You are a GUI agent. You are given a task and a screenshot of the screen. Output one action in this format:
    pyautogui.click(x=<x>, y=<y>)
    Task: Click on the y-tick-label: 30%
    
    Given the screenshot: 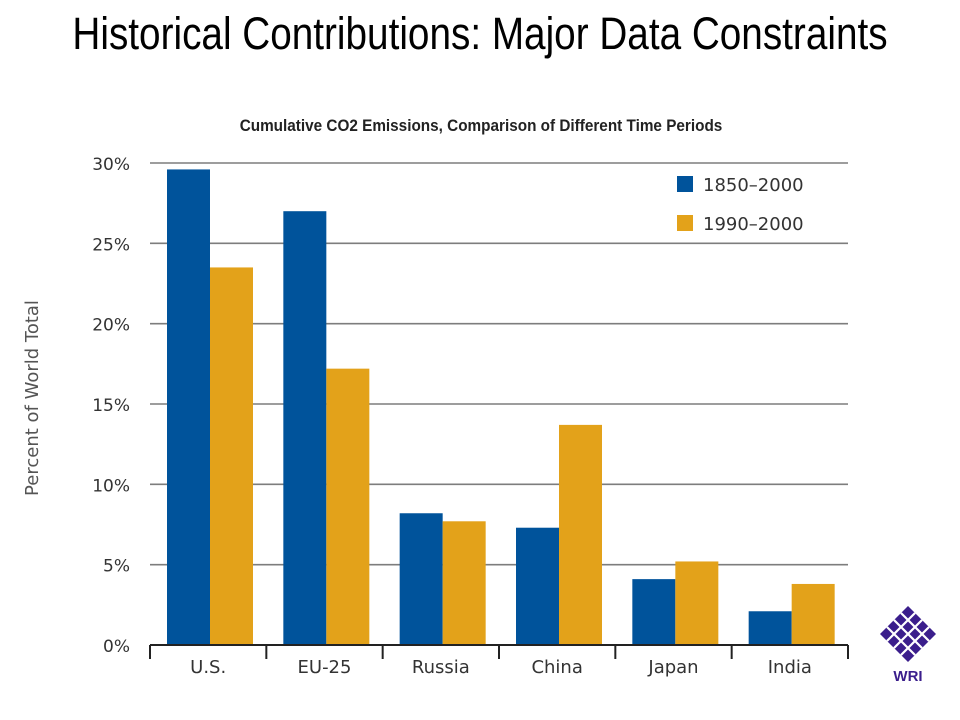 What is the action you would take?
    pyautogui.click(x=111, y=165)
    